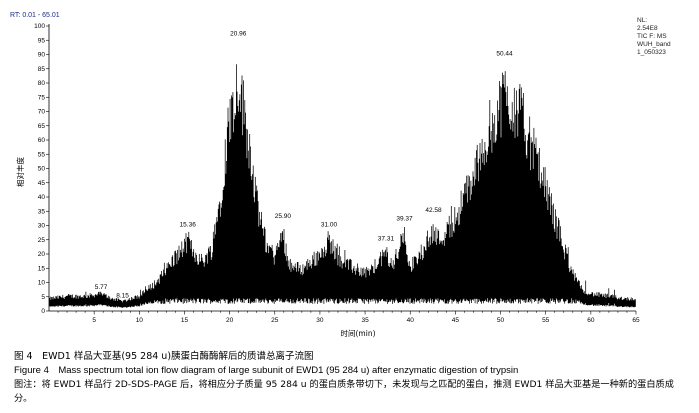  I want to click on x-tick-label: 45, so click(456, 320).